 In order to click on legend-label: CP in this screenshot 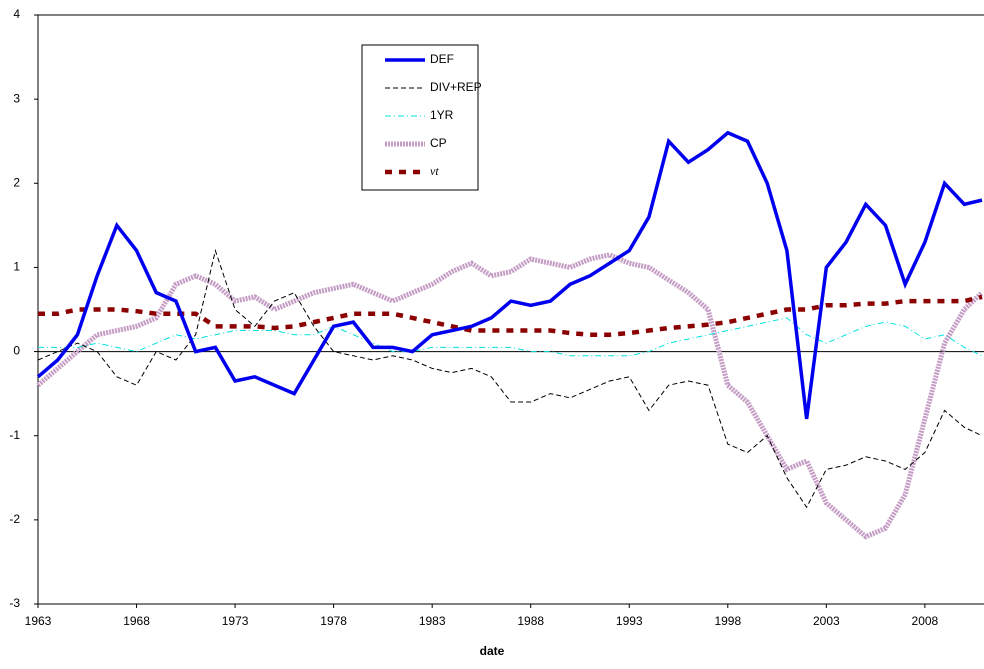, I will do `click(438, 143)`.